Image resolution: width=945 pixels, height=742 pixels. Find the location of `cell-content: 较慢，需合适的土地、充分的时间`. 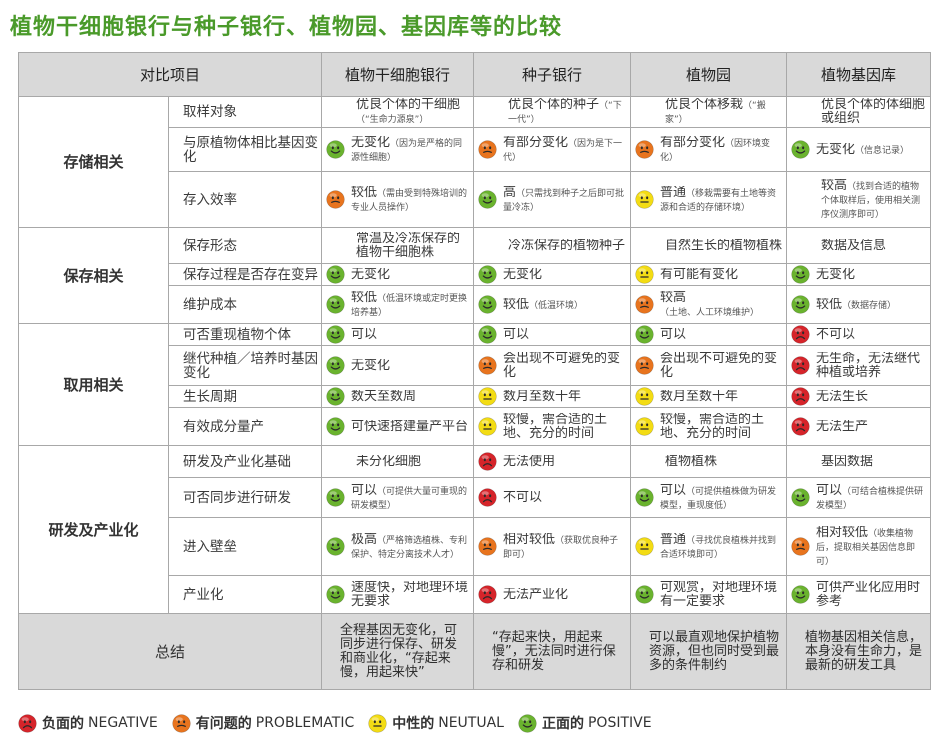

cell-content: 较慢，需合适的土地、充分的时间 is located at coordinates (708, 427).